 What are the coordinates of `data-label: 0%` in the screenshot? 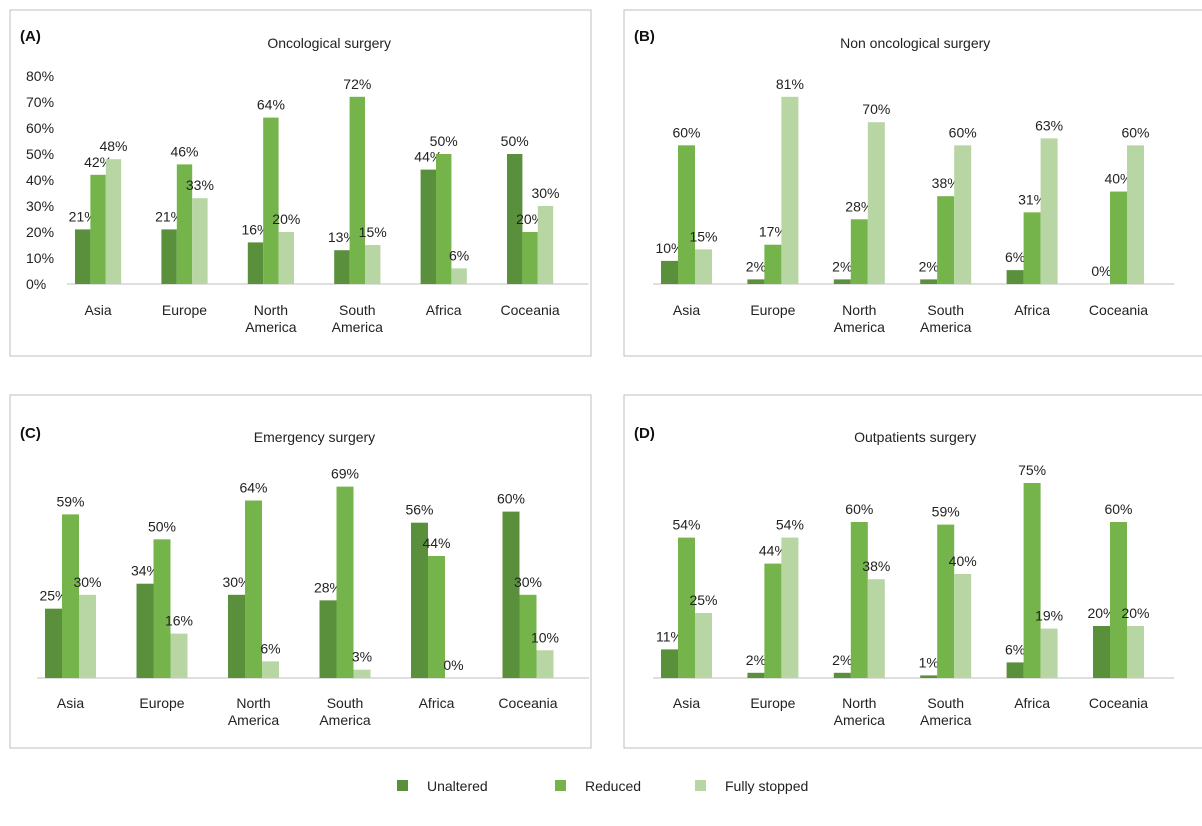 It's located at (1101, 271).